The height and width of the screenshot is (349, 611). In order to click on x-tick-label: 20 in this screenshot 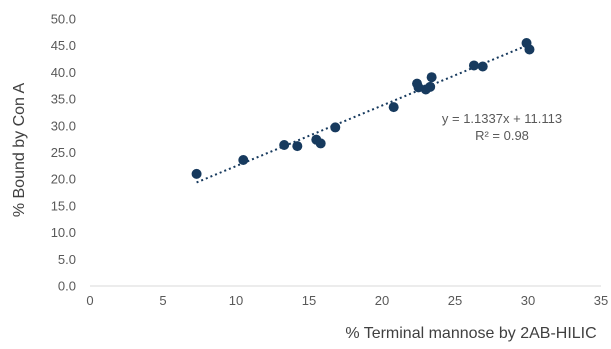, I will do `click(382, 300)`.